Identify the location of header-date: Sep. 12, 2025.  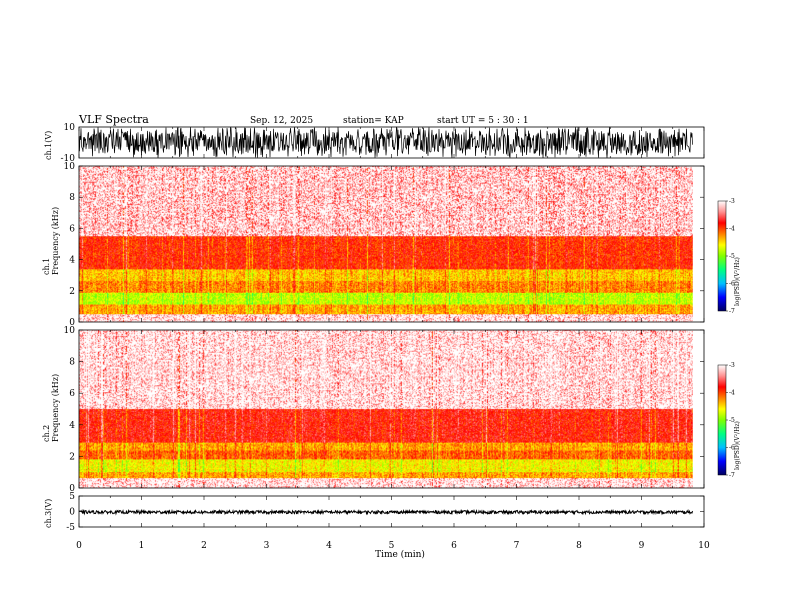
(281, 121).